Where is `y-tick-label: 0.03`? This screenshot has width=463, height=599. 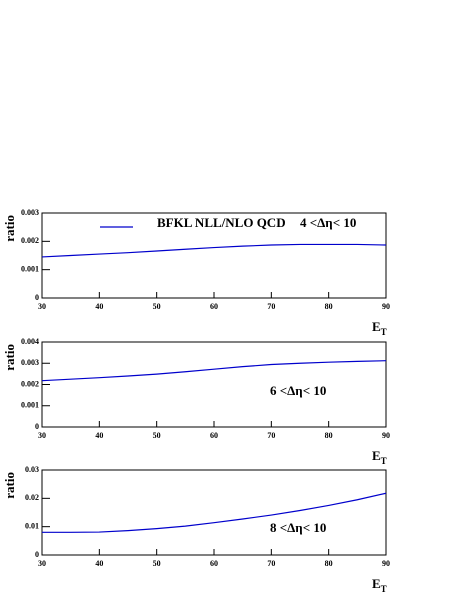
y-tick-label: 0.03 is located at coordinates (32, 469).